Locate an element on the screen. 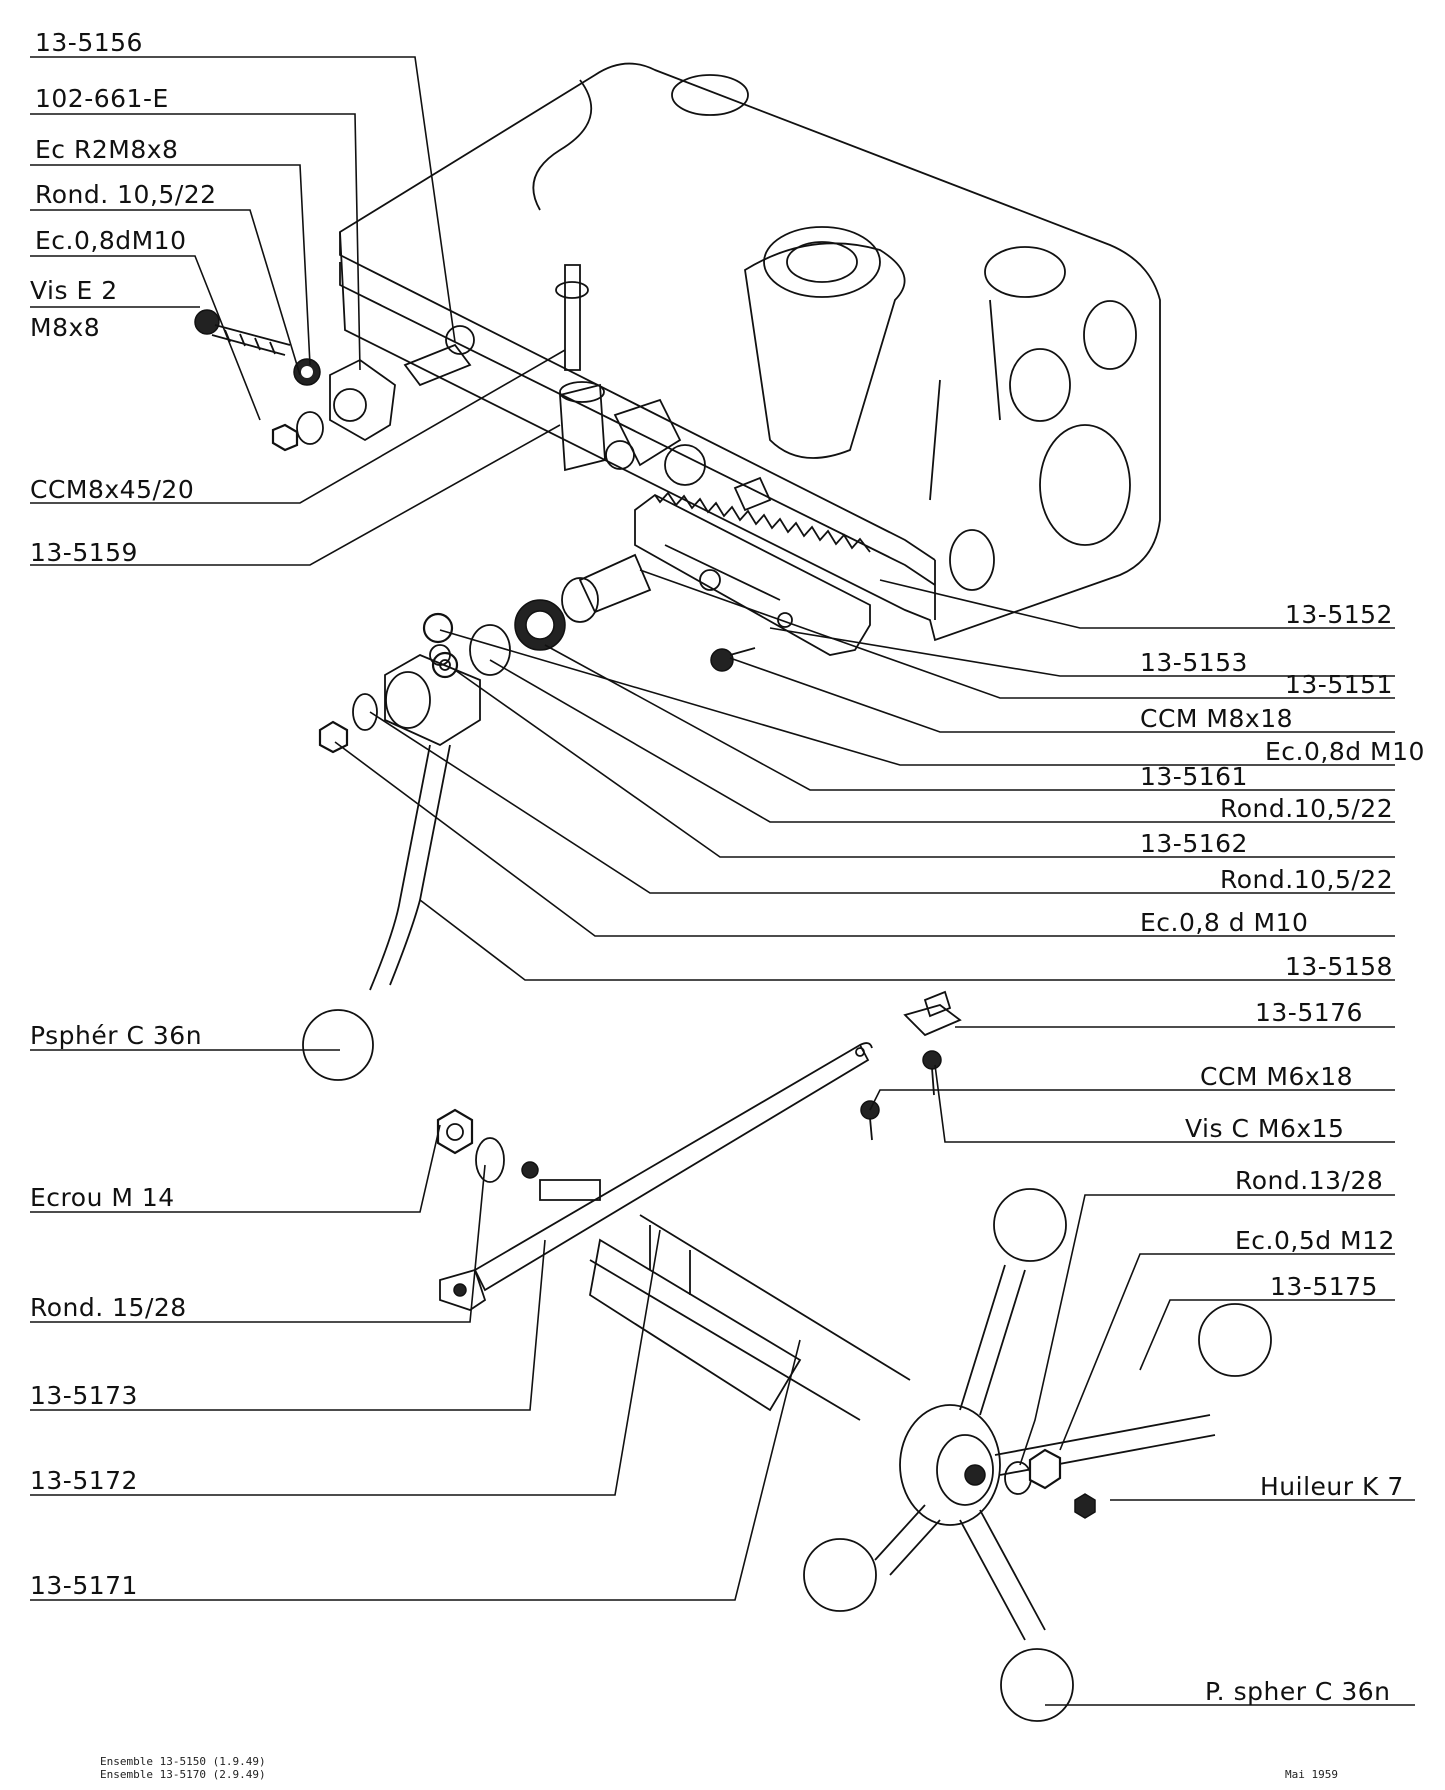  label-13-5171: 13-5171 is located at coordinates (84, 1585).